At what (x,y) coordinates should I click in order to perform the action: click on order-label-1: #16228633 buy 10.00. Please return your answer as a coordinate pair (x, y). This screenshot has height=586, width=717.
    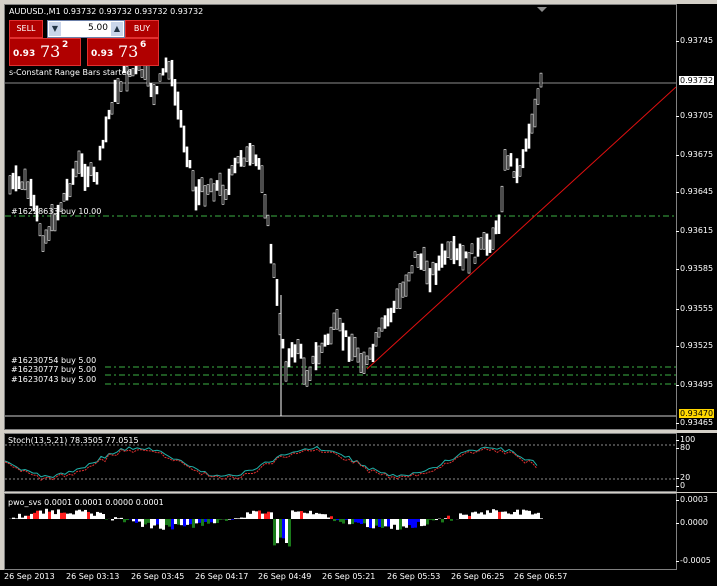
    Looking at the image, I should click on (56, 211).